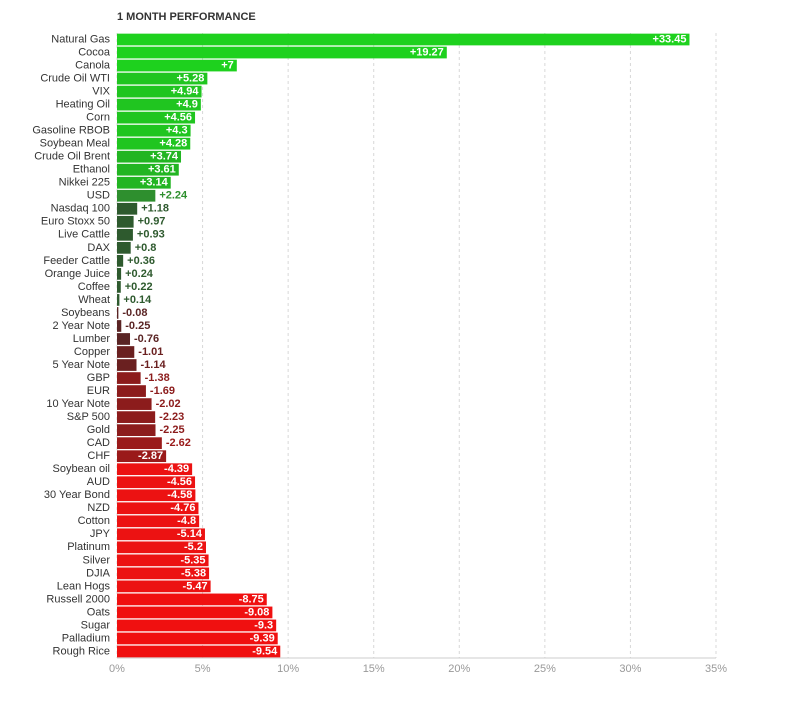 This screenshot has width=795, height=701. What do you see at coordinates (185, 92) in the screenshot?
I see `value-label: +4.94` at bounding box center [185, 92].